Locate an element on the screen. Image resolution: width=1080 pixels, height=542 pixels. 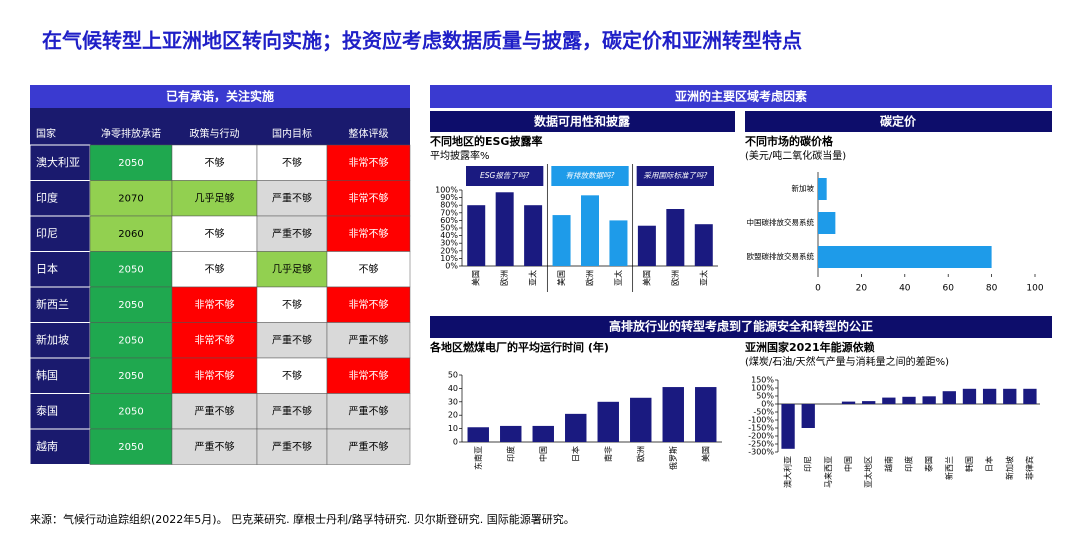
legend-label: ESG报告了吗? is located at coordinates (504, 175).